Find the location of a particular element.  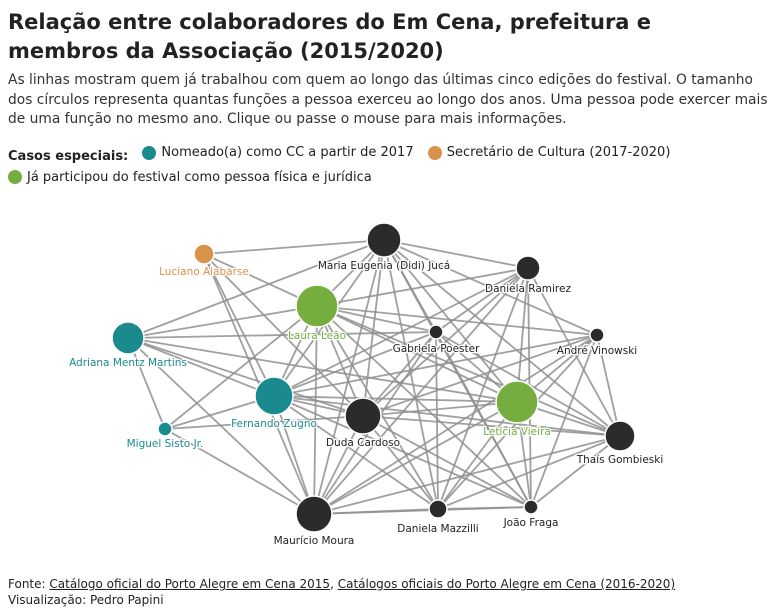

legend-dot-cc is located at coordinates (149, 152).